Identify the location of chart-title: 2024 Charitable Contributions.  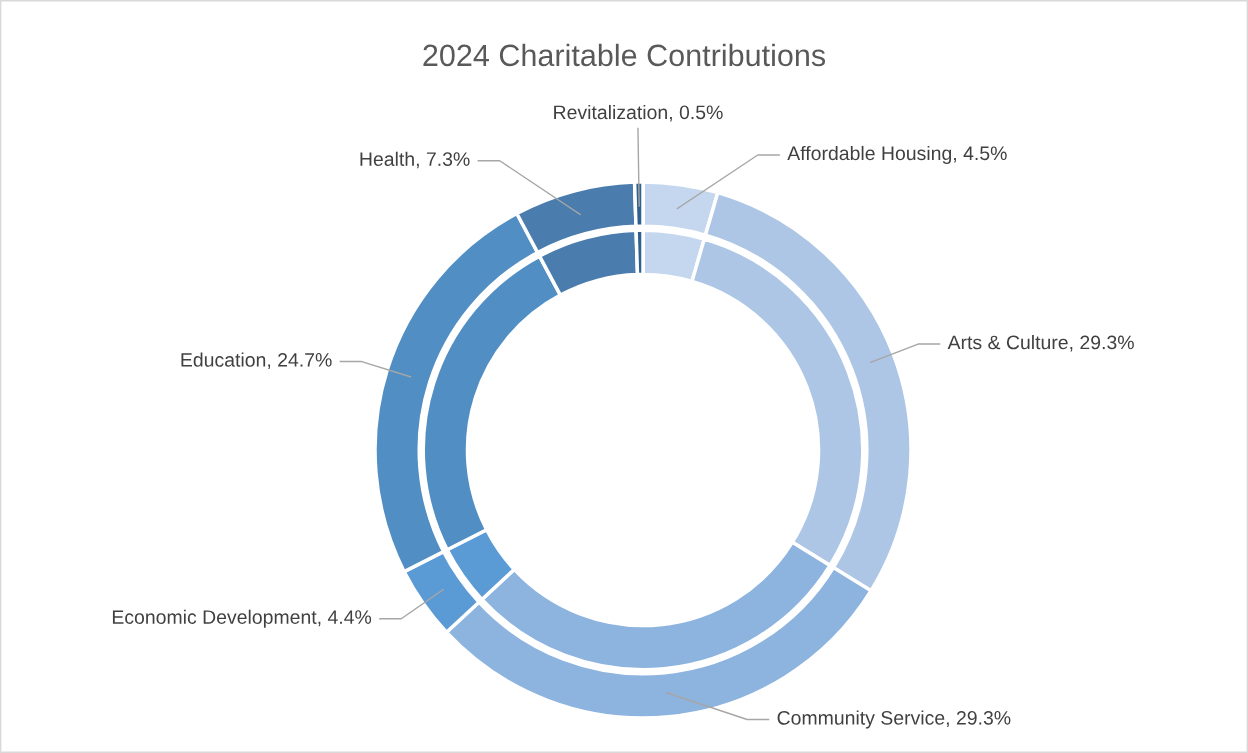
(624, 55).